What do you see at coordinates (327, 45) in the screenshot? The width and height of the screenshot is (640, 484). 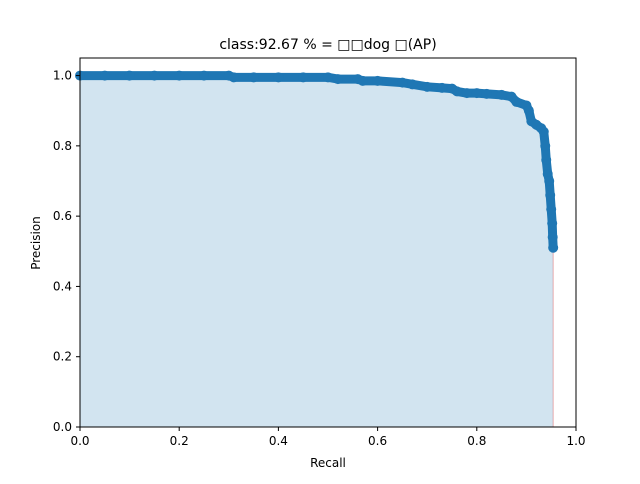 I see `chart-title: class:92.67 % = □□dog □(AP)` at bounding box center [327, 45].